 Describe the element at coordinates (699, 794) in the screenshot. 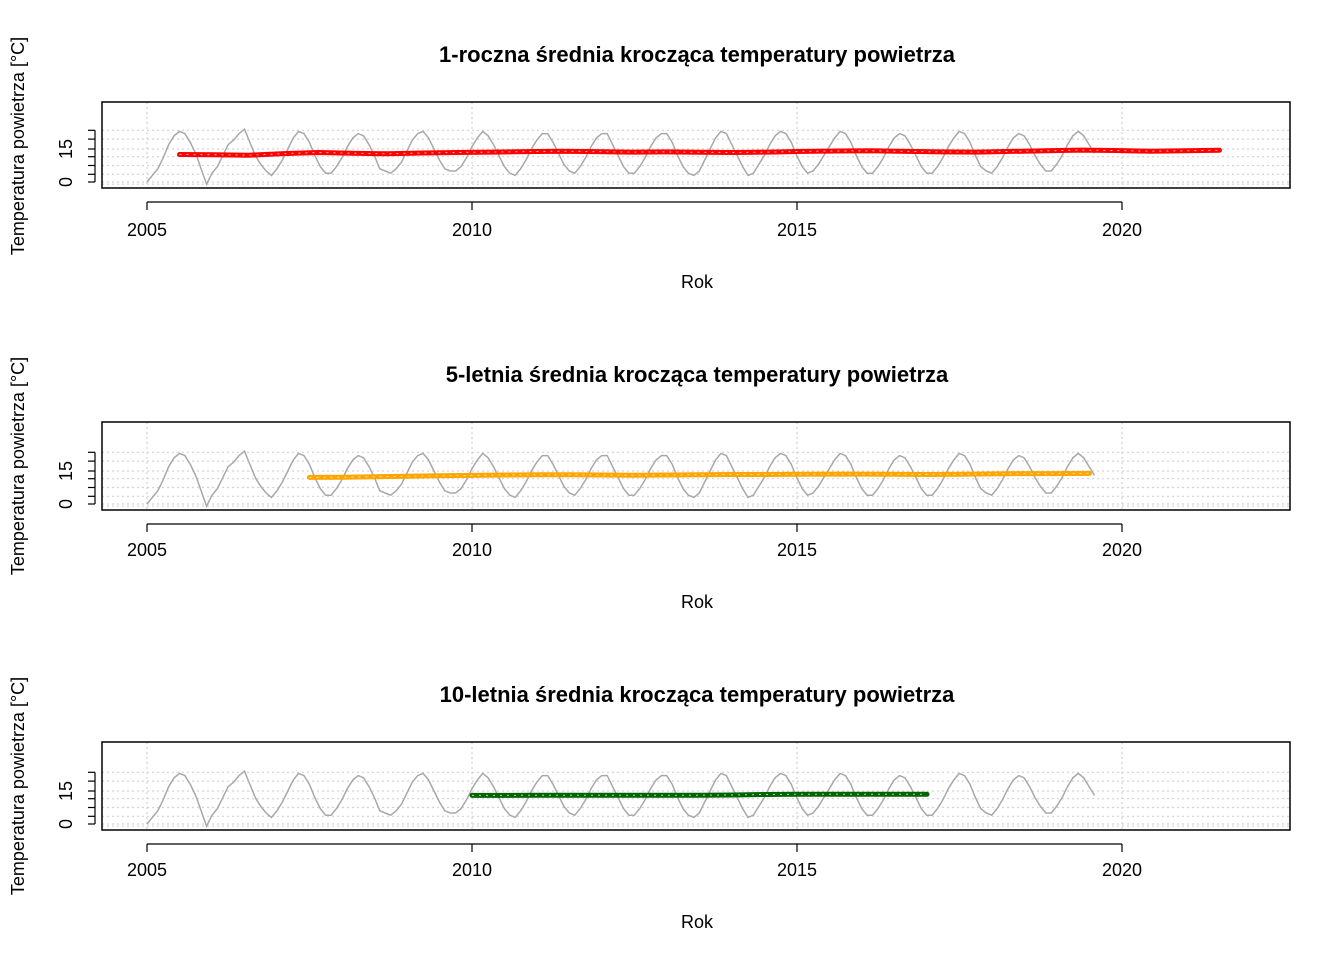

I see `moving-average-dots` at that location.